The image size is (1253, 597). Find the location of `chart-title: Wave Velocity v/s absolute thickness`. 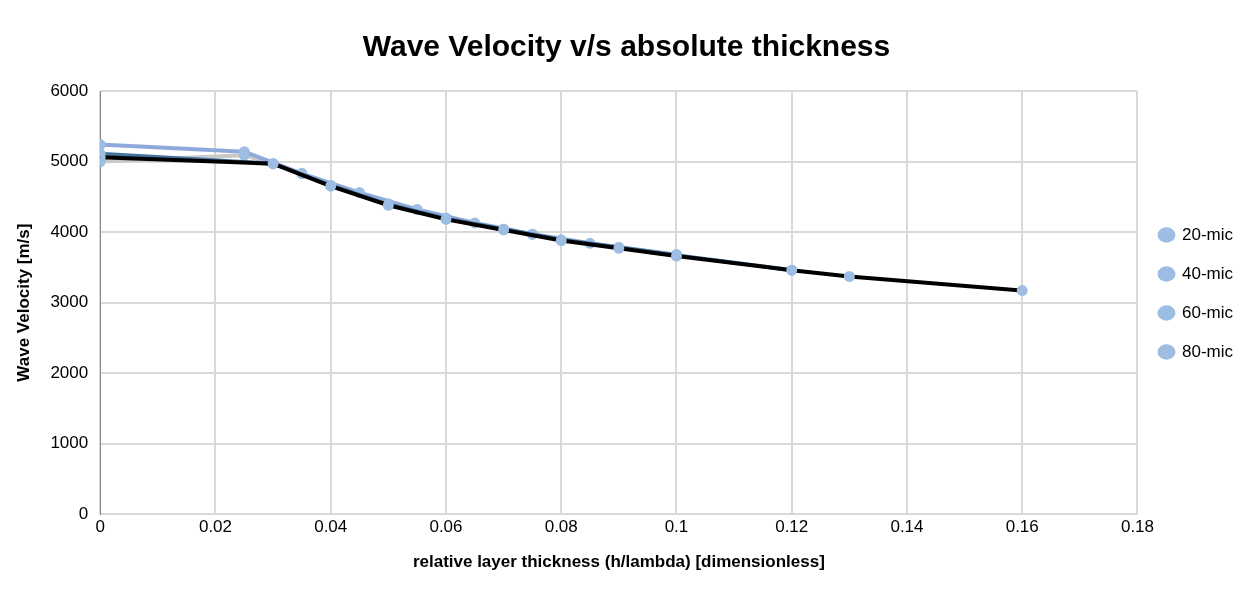

chart-title: Wave Velocity v/s absolute thickness is located at coordinates (626, 46).